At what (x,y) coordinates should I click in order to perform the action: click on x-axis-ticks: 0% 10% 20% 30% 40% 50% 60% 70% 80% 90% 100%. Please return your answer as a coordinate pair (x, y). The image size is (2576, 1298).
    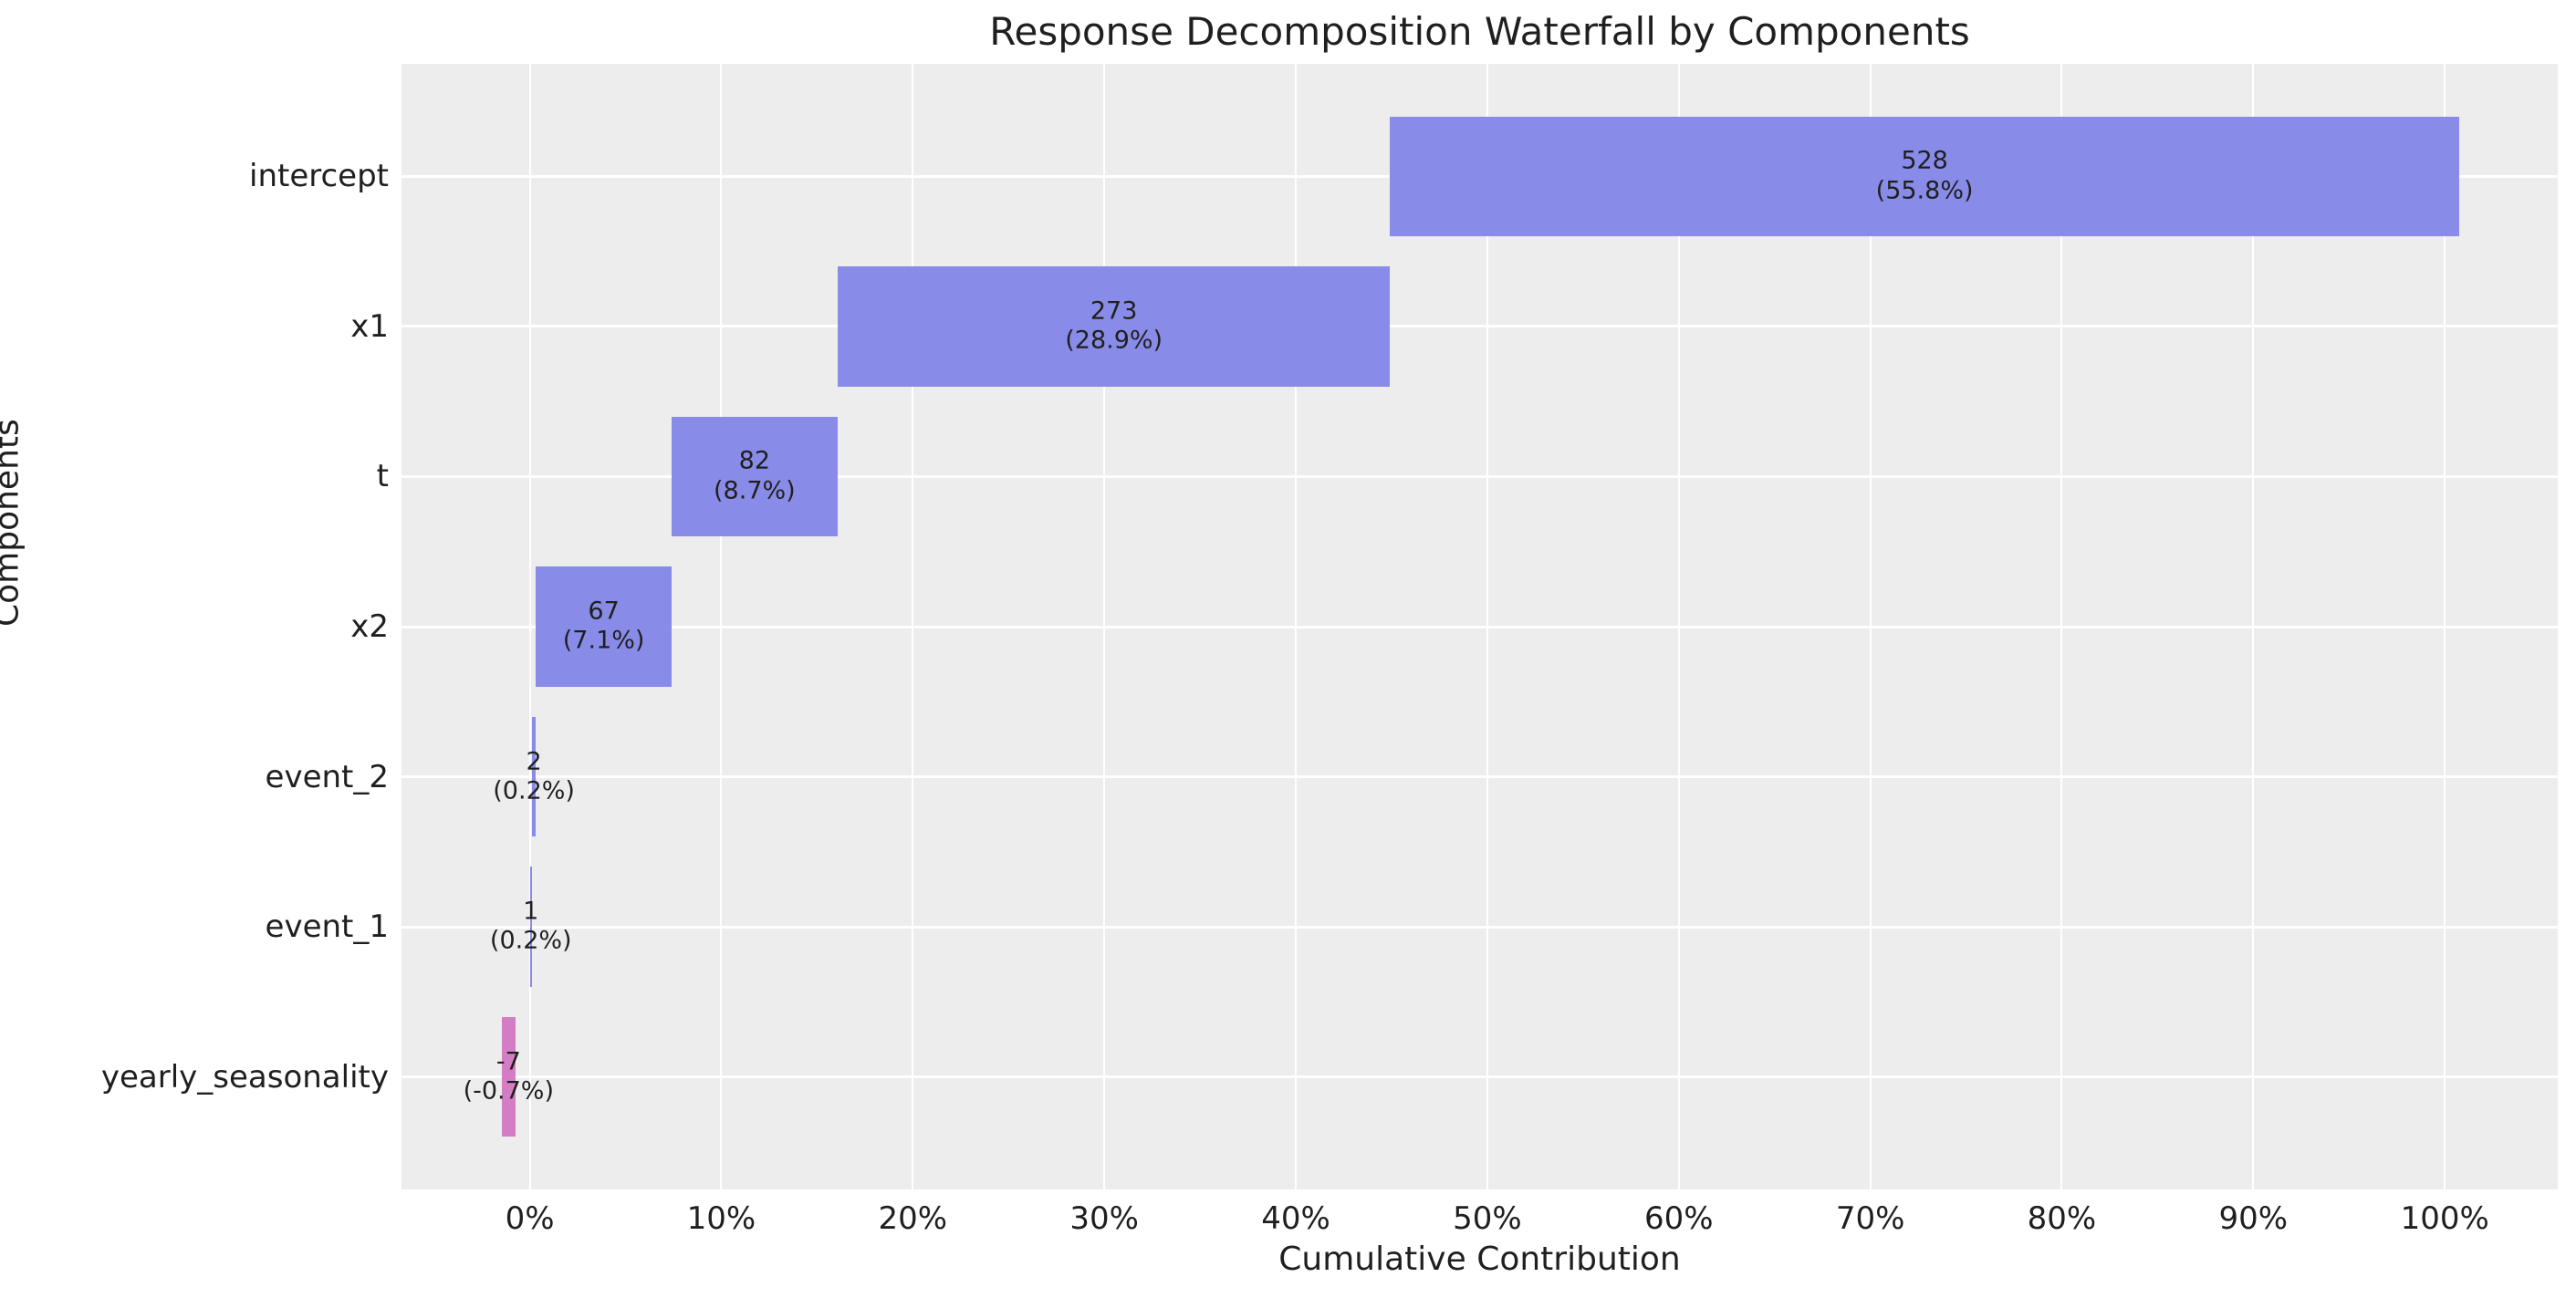
    Looking at the image, I should click on (1480, 1217).